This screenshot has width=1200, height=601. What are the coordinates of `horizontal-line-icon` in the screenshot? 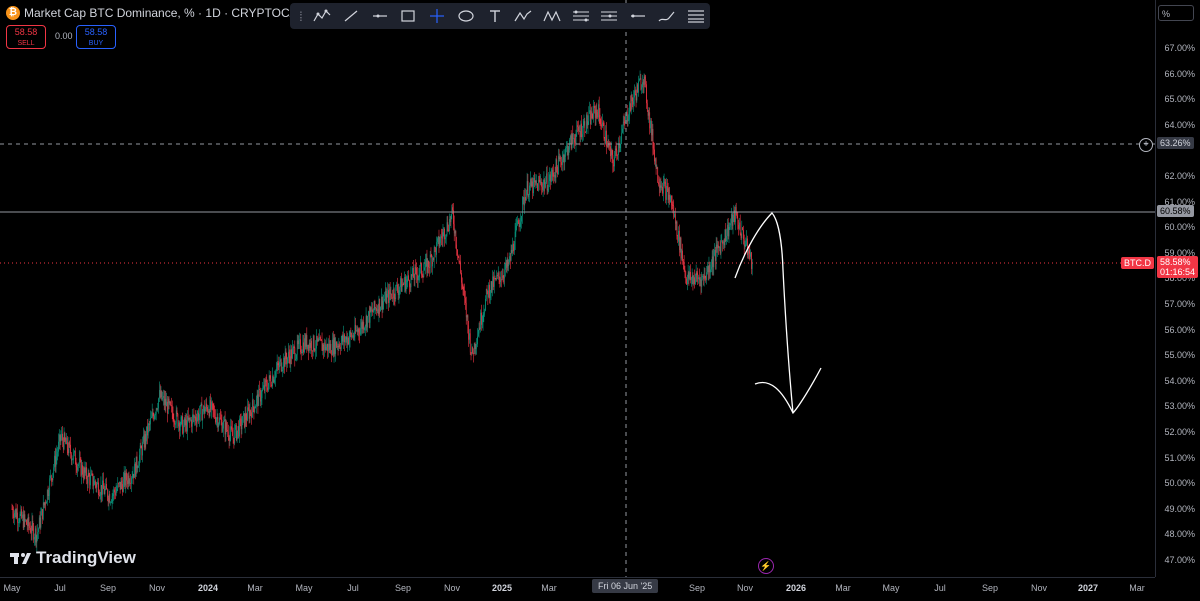 It's located at (638, 16).